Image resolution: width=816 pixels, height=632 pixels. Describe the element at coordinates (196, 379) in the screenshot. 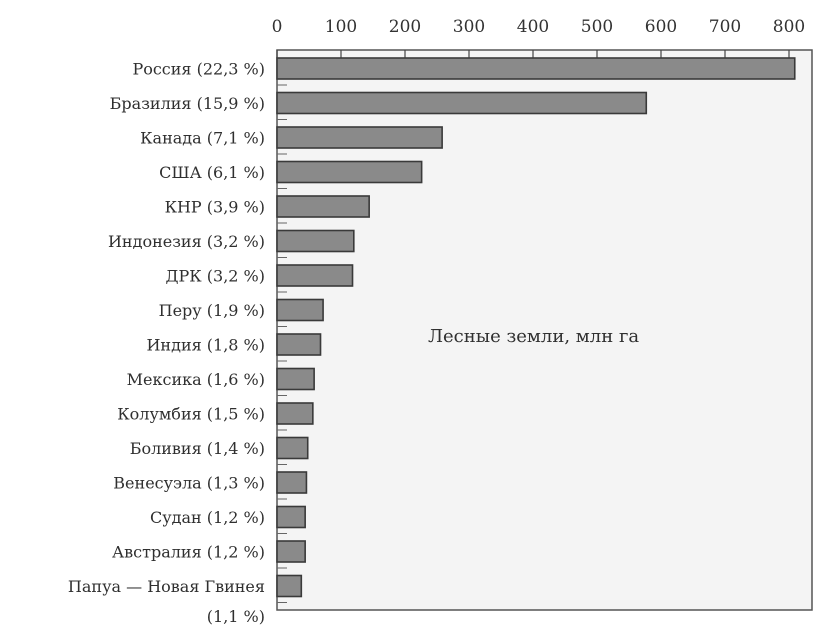

I see `category-label: Мексика (1,6 %)` at that location.